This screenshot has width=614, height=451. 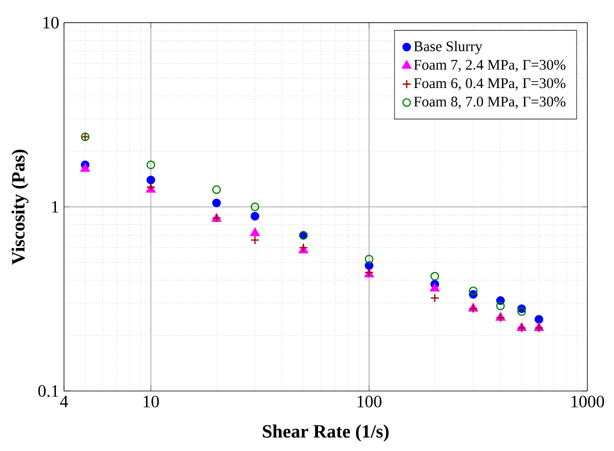 I want to click on y-tick-label: 0.1, so click(x=48, y=391).